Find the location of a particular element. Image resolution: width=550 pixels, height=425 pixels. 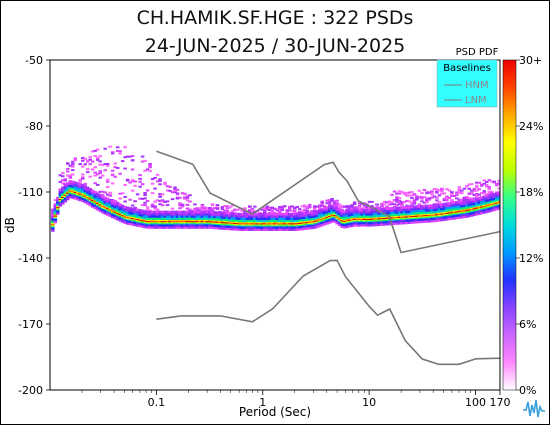

legend-item-lnm: LNM is located at coordinates (476, 100).